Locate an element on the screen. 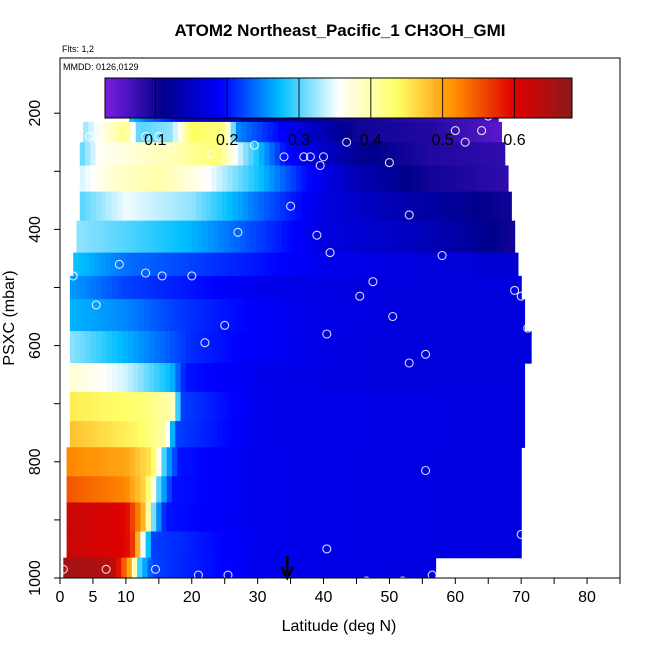  y-axis-label: PSXC (mbar) is located at coordinates (9, 317).